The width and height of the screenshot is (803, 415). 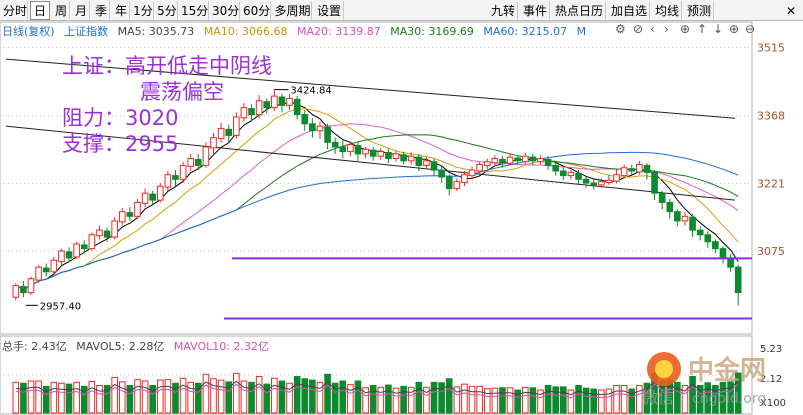 I want to click on high-price-label: 3424.84, so click(x=310, y=91).